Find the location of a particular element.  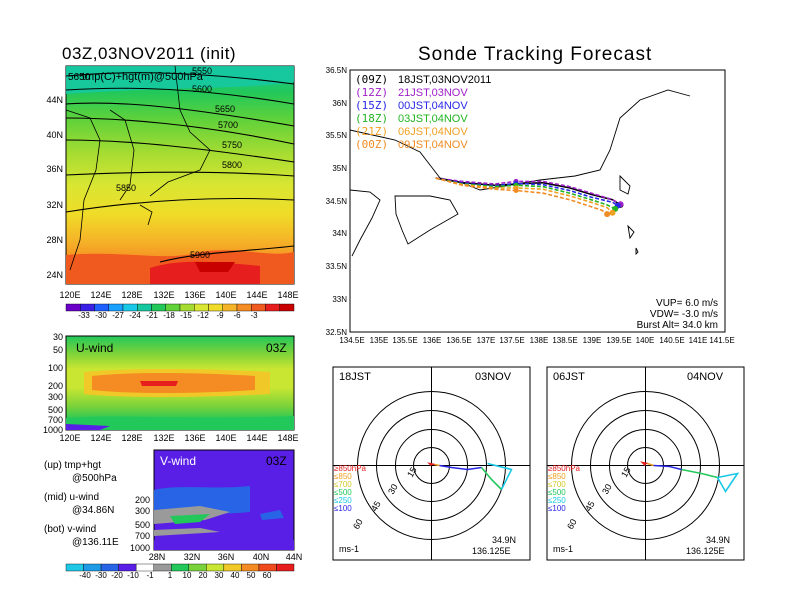

svg-text: VDW= -3.0 m/s is located at coordinates (684, 314).